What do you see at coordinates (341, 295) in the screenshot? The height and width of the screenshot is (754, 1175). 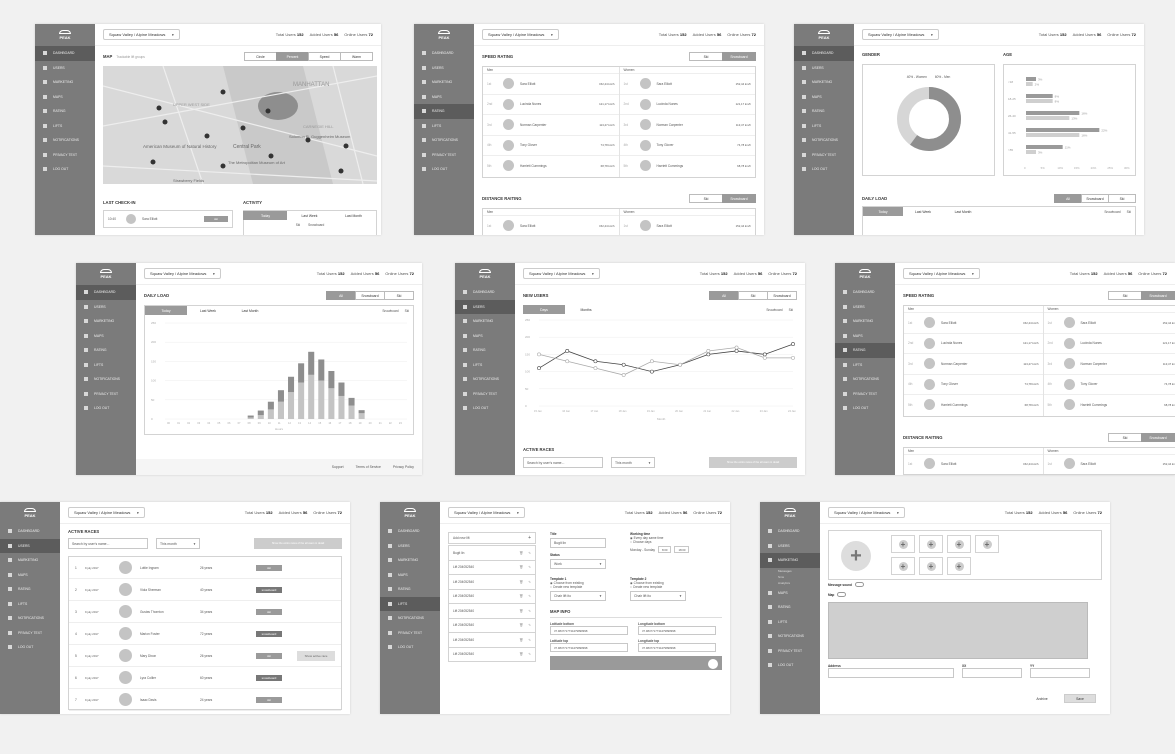 I see `dl-toggle-all: All` at bounding box center [341, 295].